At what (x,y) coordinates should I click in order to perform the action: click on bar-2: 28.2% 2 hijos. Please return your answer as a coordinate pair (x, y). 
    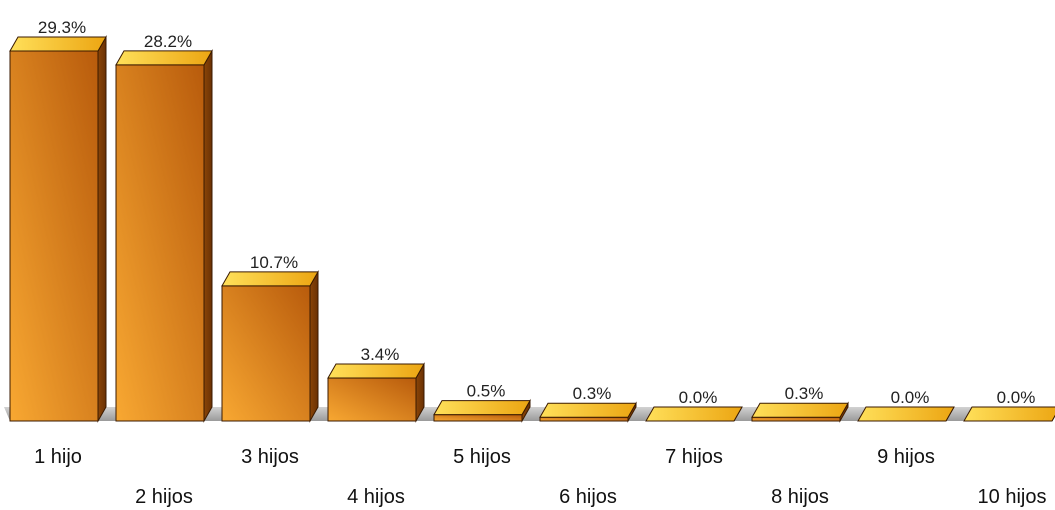
    Looking at the image, I should click on (164, 270).